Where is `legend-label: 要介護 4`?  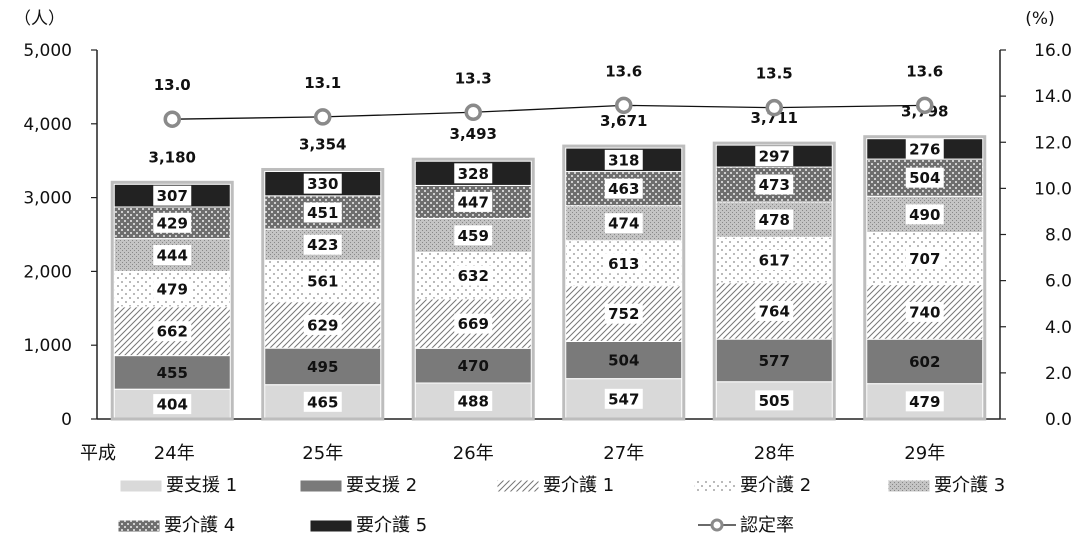 legend-label: 要介護 4 is located at coordinates (199, 525).